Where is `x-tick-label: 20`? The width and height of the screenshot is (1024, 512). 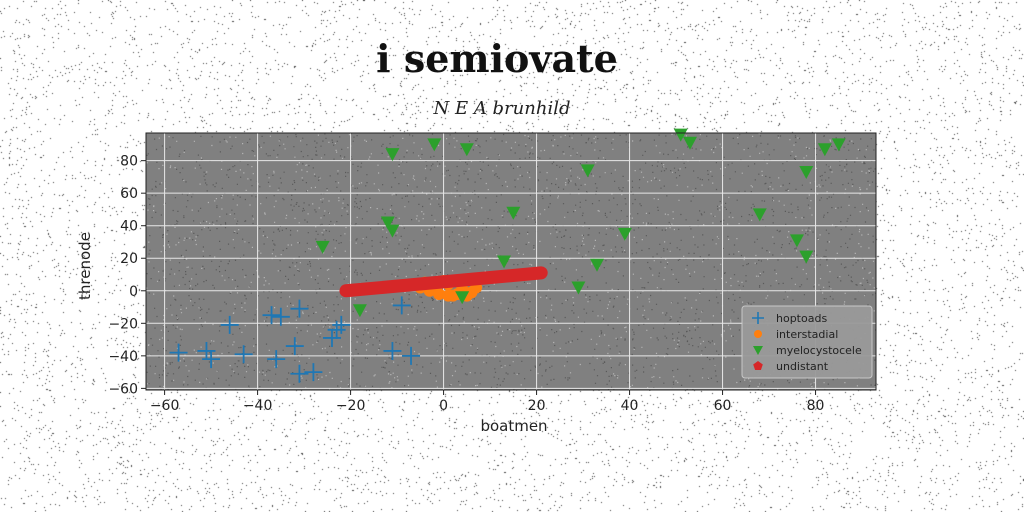 x-tick-label: 20 is located at coordinates (537, 406).